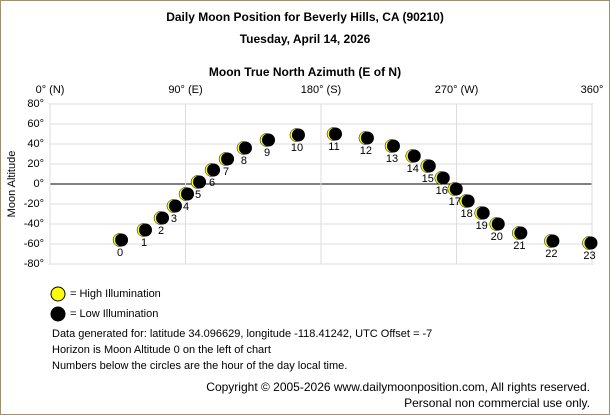 This screenshot has width=610, height=415. Describe the element at coordinates (38, 184) in the screenshot. I see `y-tick-label: 0°` at that location.